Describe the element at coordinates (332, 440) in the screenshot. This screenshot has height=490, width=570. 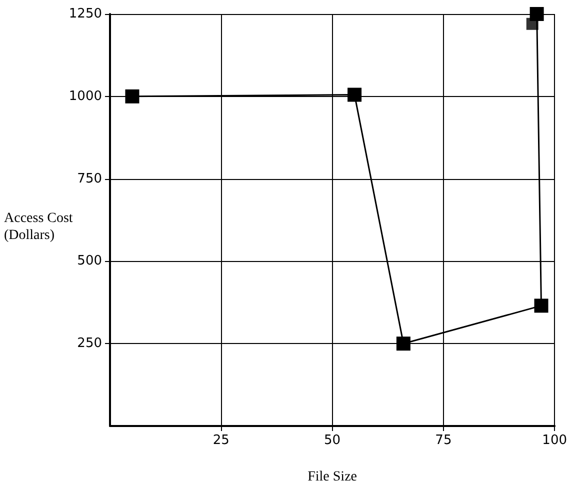
I see `x-tick-label: 50` at that location.